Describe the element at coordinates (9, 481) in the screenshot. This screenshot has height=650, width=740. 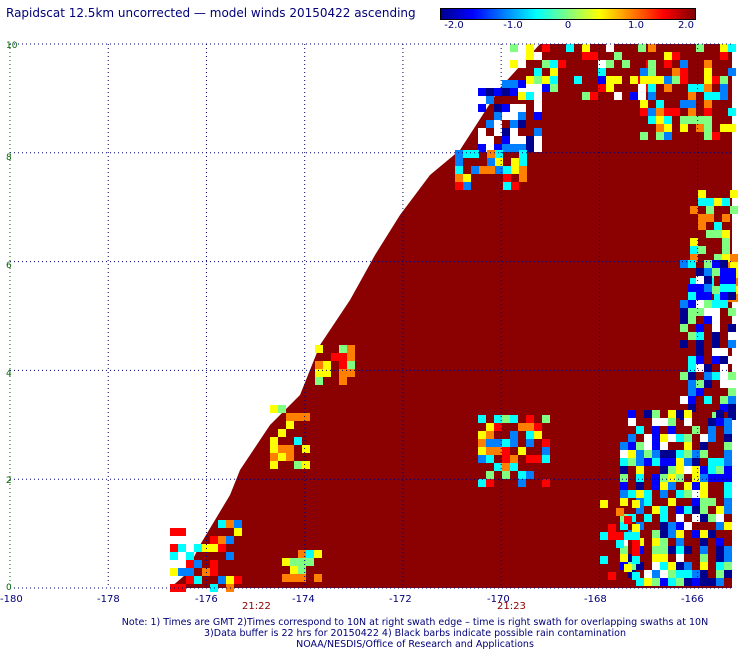
I see `y-tick-label: 2` at that location.